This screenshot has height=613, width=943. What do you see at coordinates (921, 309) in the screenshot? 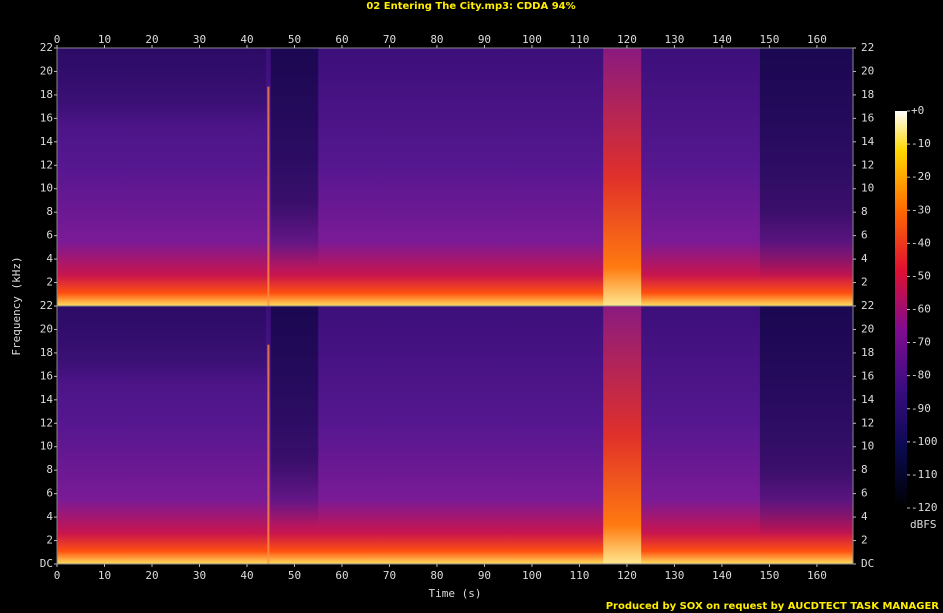
I see `colorbar-tick-label: -60` at bounding box center [921, 309].